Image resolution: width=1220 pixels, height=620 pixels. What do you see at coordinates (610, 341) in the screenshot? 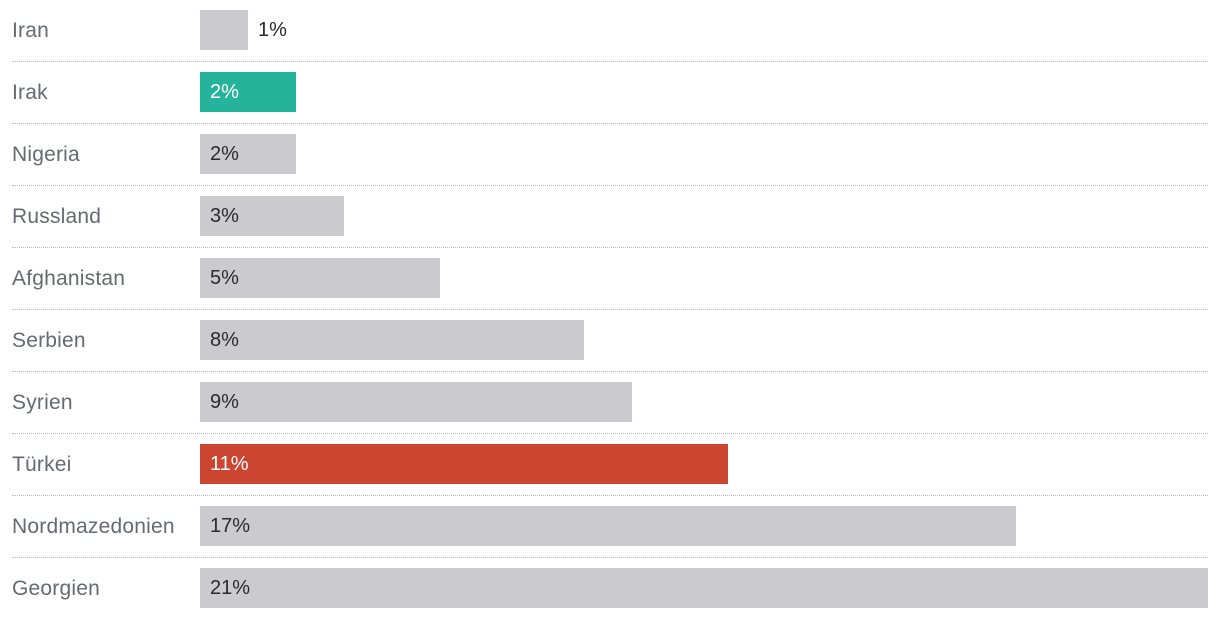
I see `bar-row-serbien: Serbien 8%` at bounding box center [610, 341].